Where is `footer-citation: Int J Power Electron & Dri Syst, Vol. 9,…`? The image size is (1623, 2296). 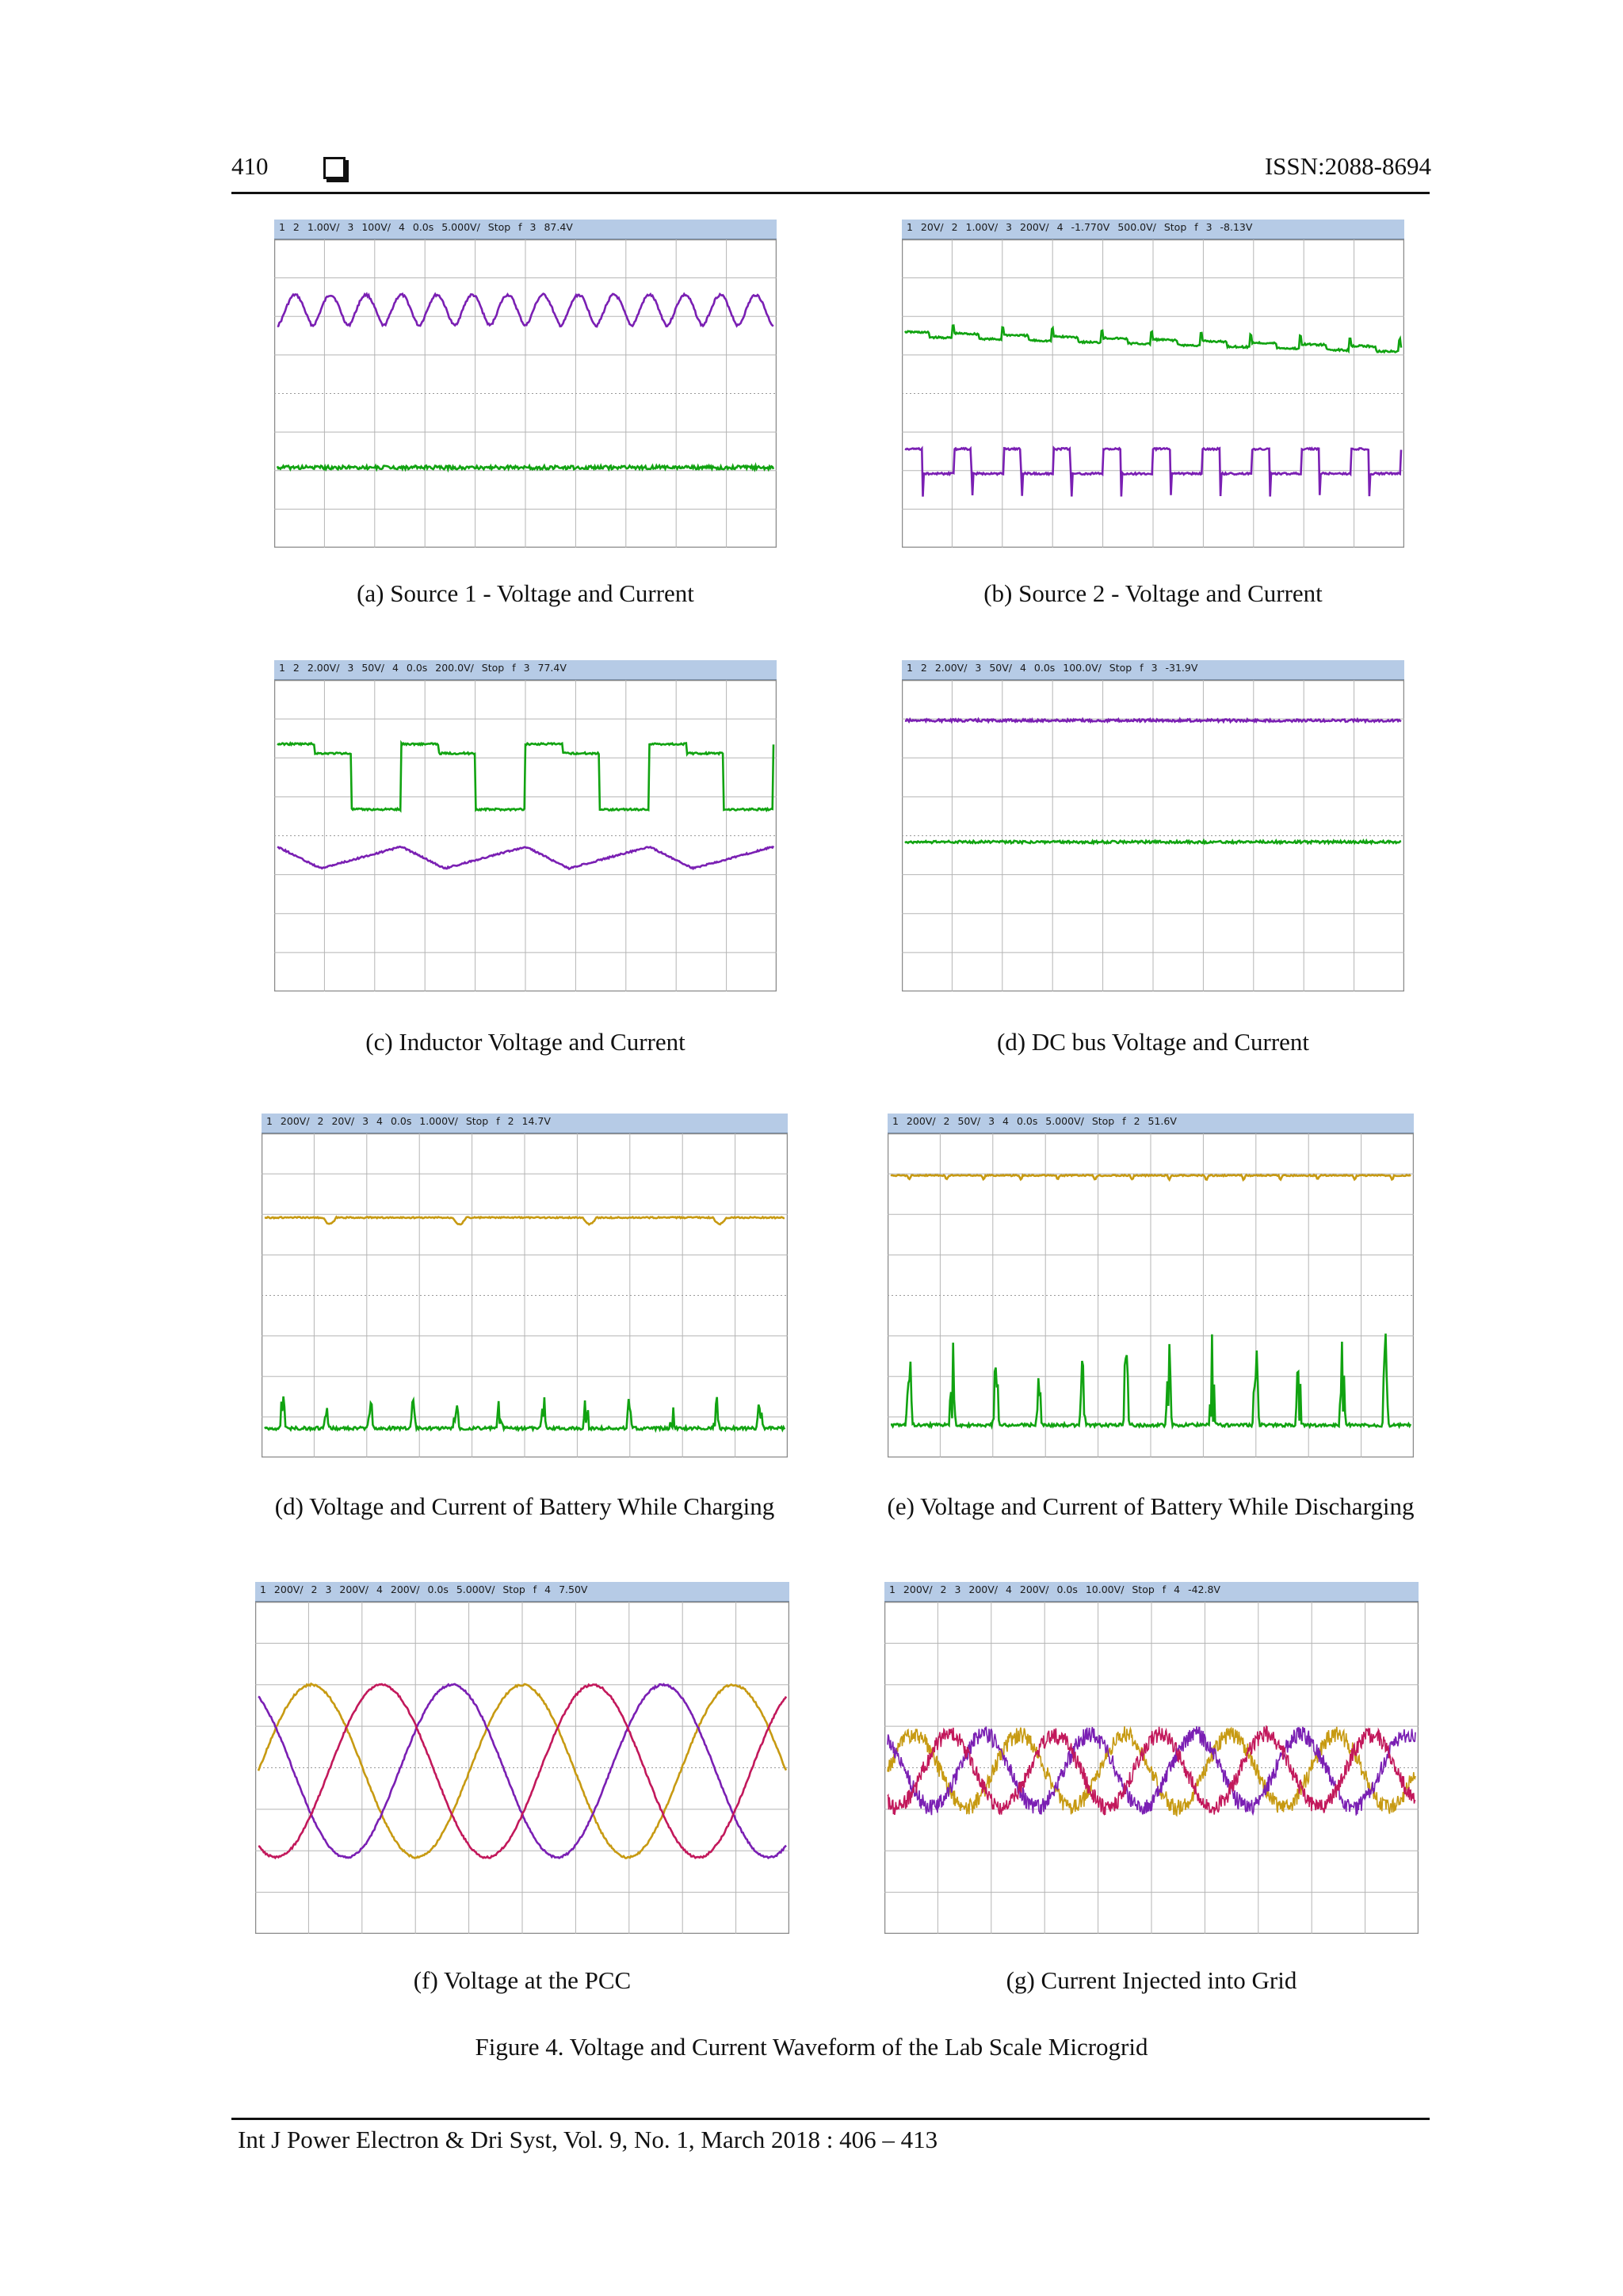 footer-citation: Int J Power Electron & Dri Syst, Vol. 9,… is located at coordinates (588, 2139).